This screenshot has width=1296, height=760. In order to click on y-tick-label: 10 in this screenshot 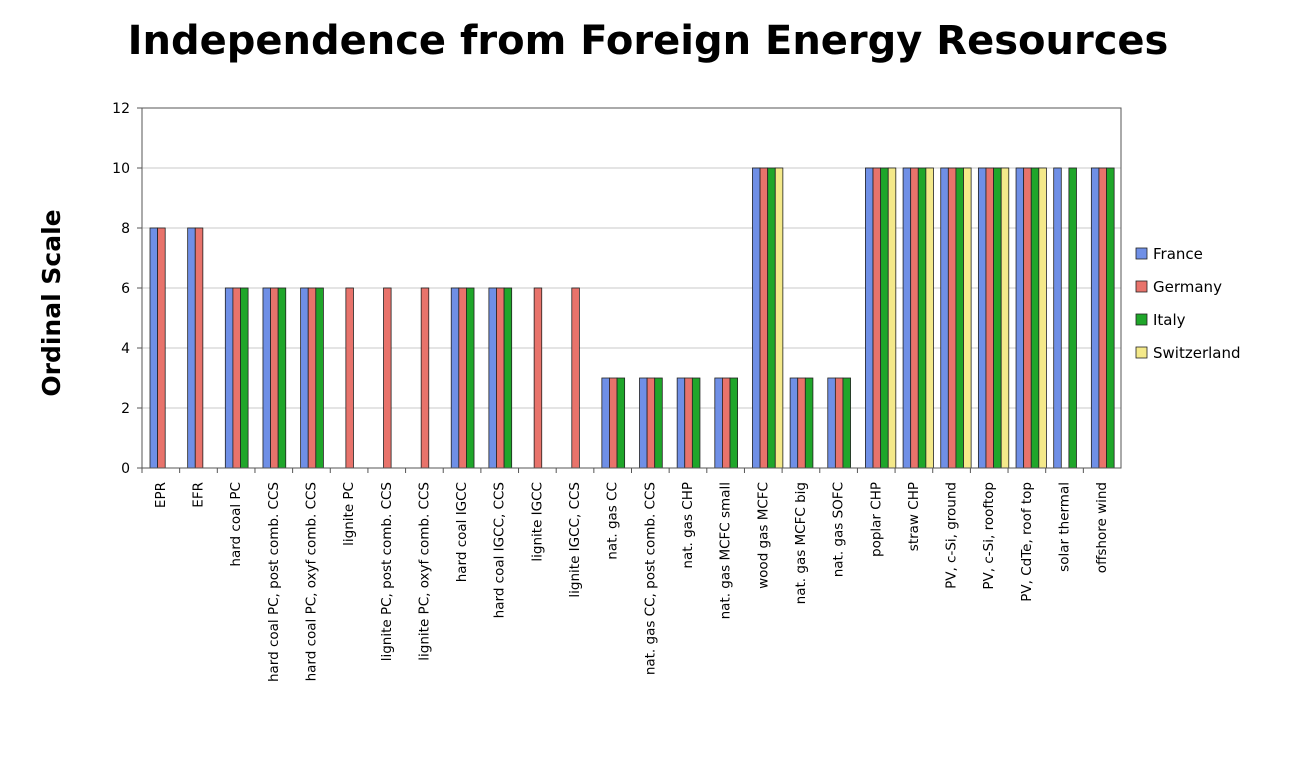, I will do `click(121, 169)`.